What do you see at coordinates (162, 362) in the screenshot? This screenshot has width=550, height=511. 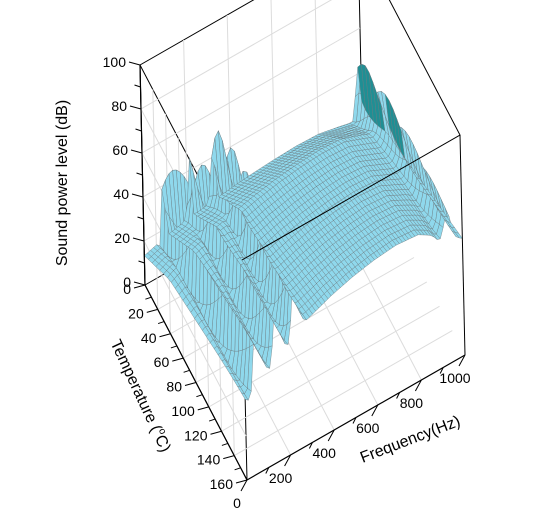 I see `y-tick-label: 60` at bounding box center [162, 362].